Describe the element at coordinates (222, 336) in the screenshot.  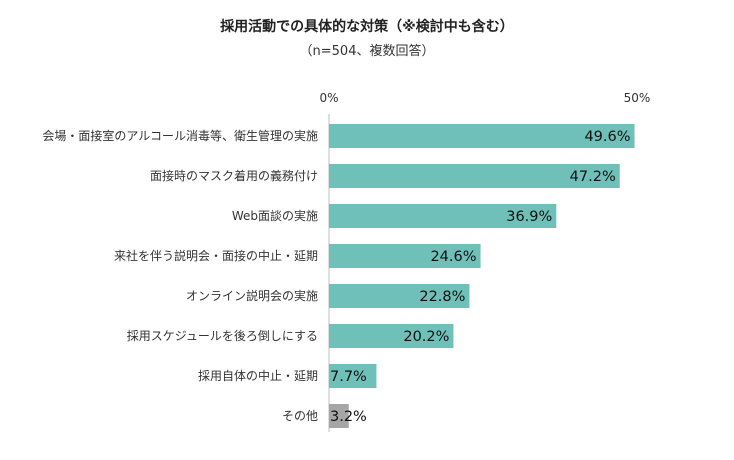
I see `category-label: 採用スケジュールを後ろ倒しにする` at that location.